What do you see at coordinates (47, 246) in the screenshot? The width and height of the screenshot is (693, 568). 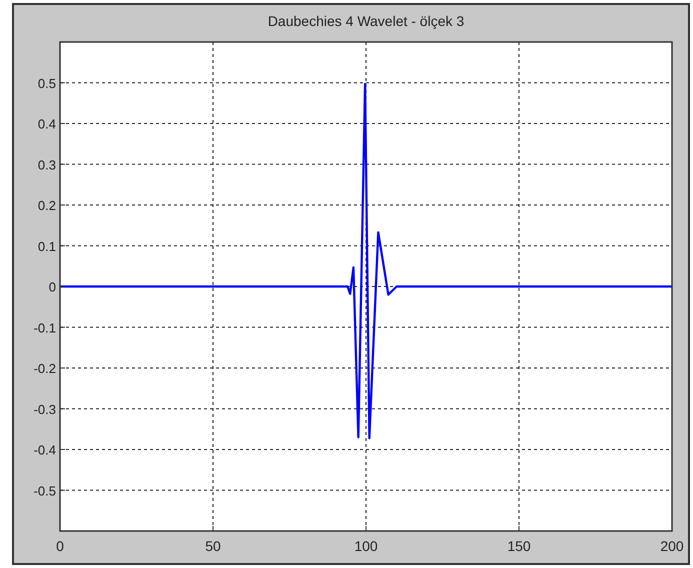 I see `y-tick-label: 0.1` at bounding box center [47, 246].